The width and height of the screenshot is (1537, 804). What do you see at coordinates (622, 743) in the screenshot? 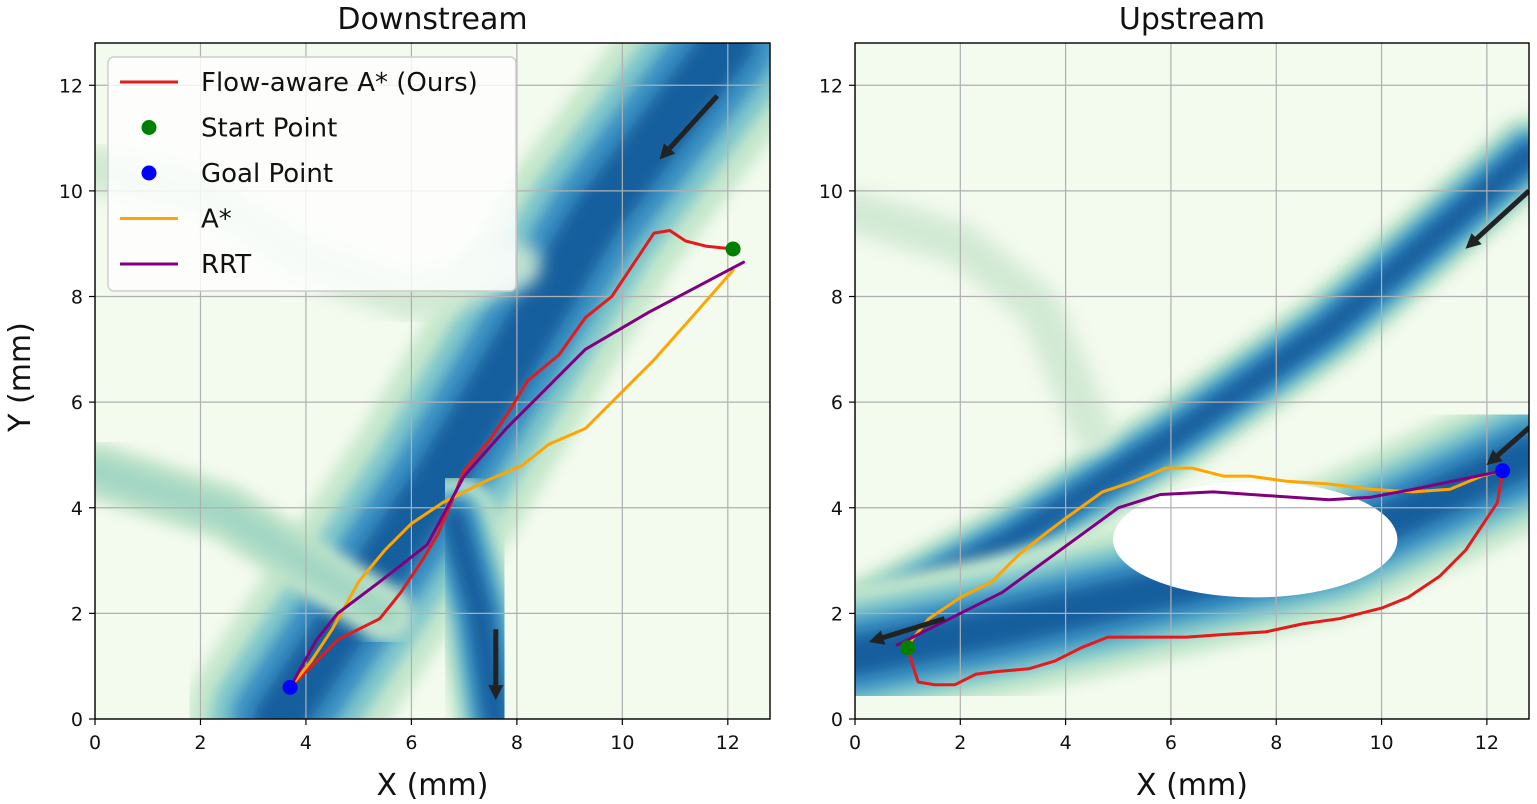
I see `downstream-x-tick-label: 10` at bounding box center [622, 743].